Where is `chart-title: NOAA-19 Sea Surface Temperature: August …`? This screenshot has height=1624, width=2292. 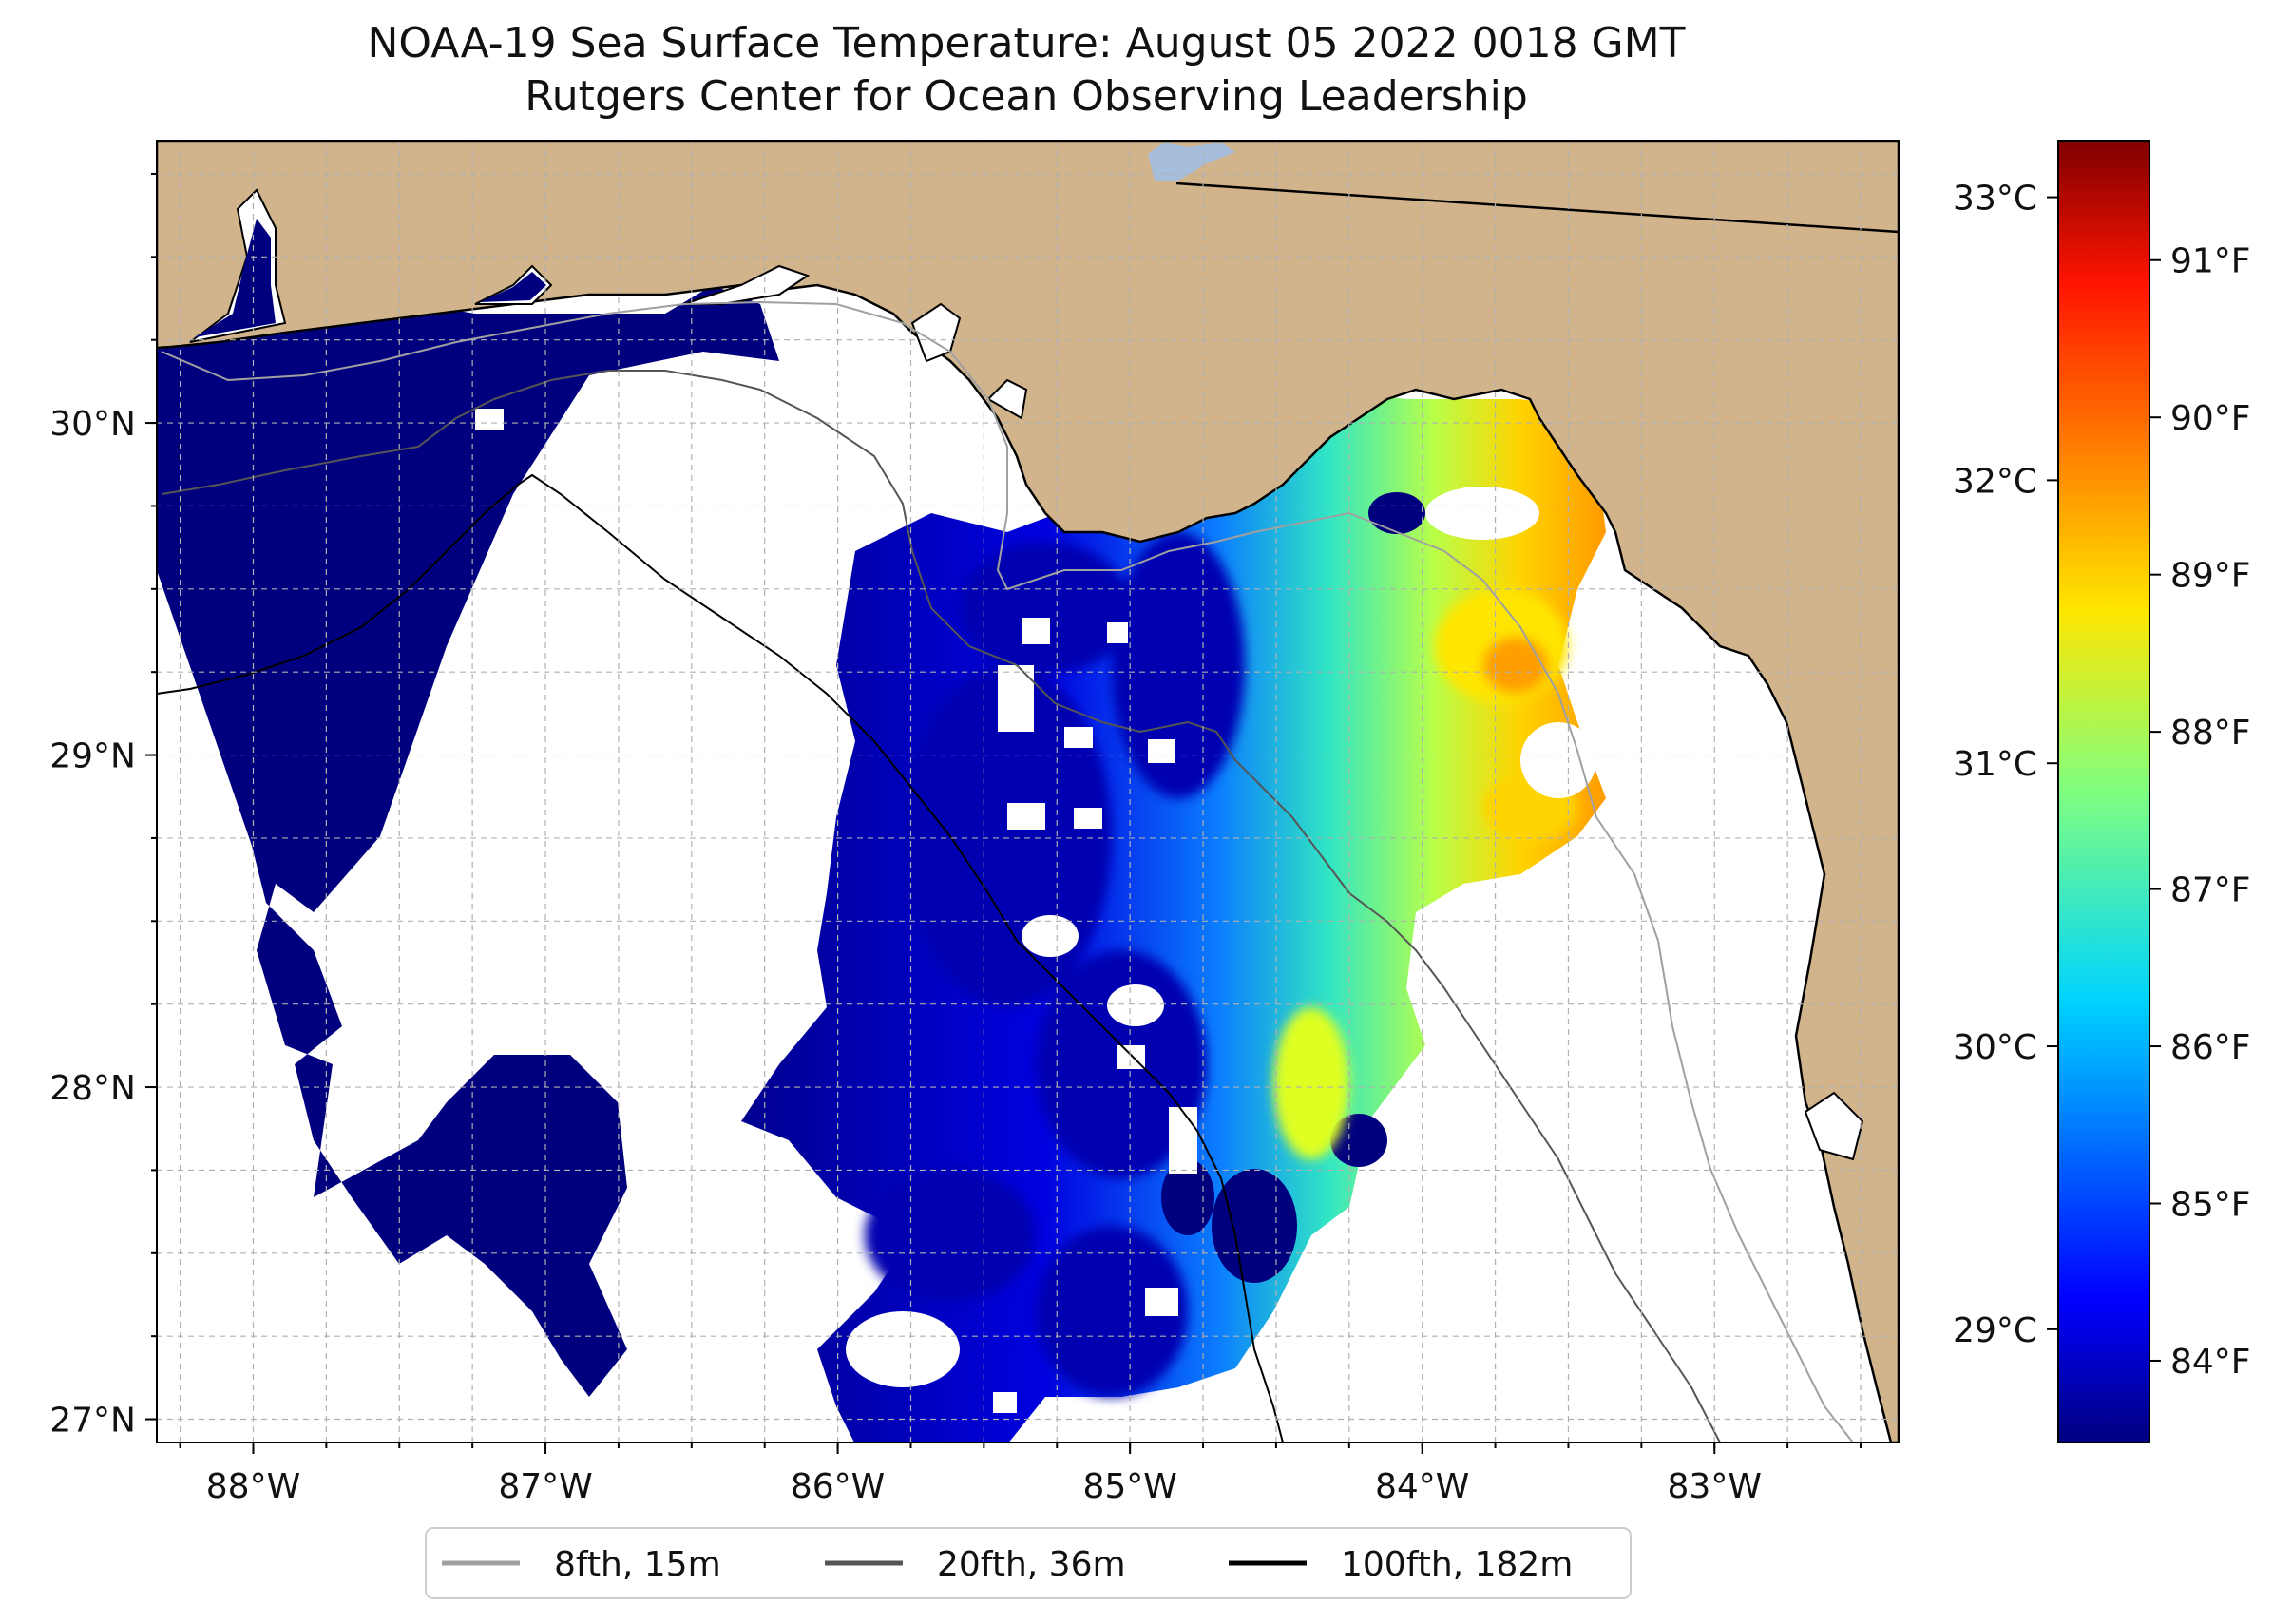
chart-title: NOAA-19 Sea Surface Temperature: August … is located at coordinates (1026, 43).